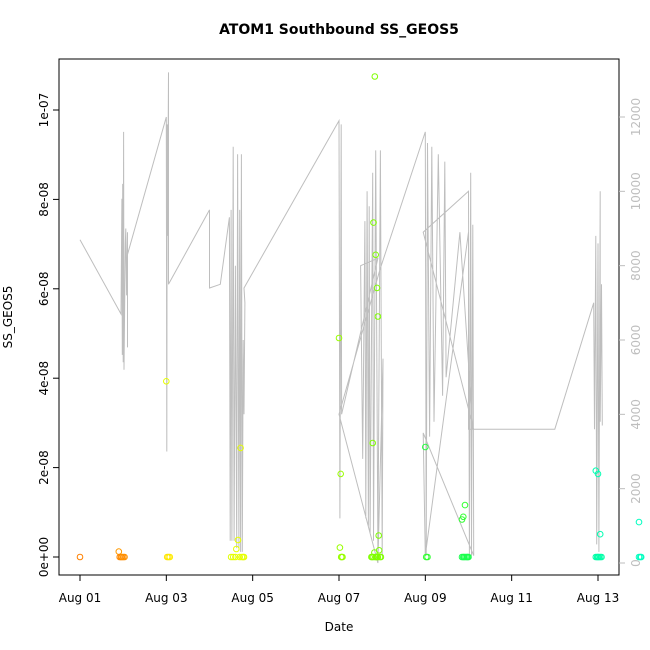  What do you see at coordinates (636, 265) in the screenshot?
I see `y2-tick-label: 8000` at bounding box center [636, 265].